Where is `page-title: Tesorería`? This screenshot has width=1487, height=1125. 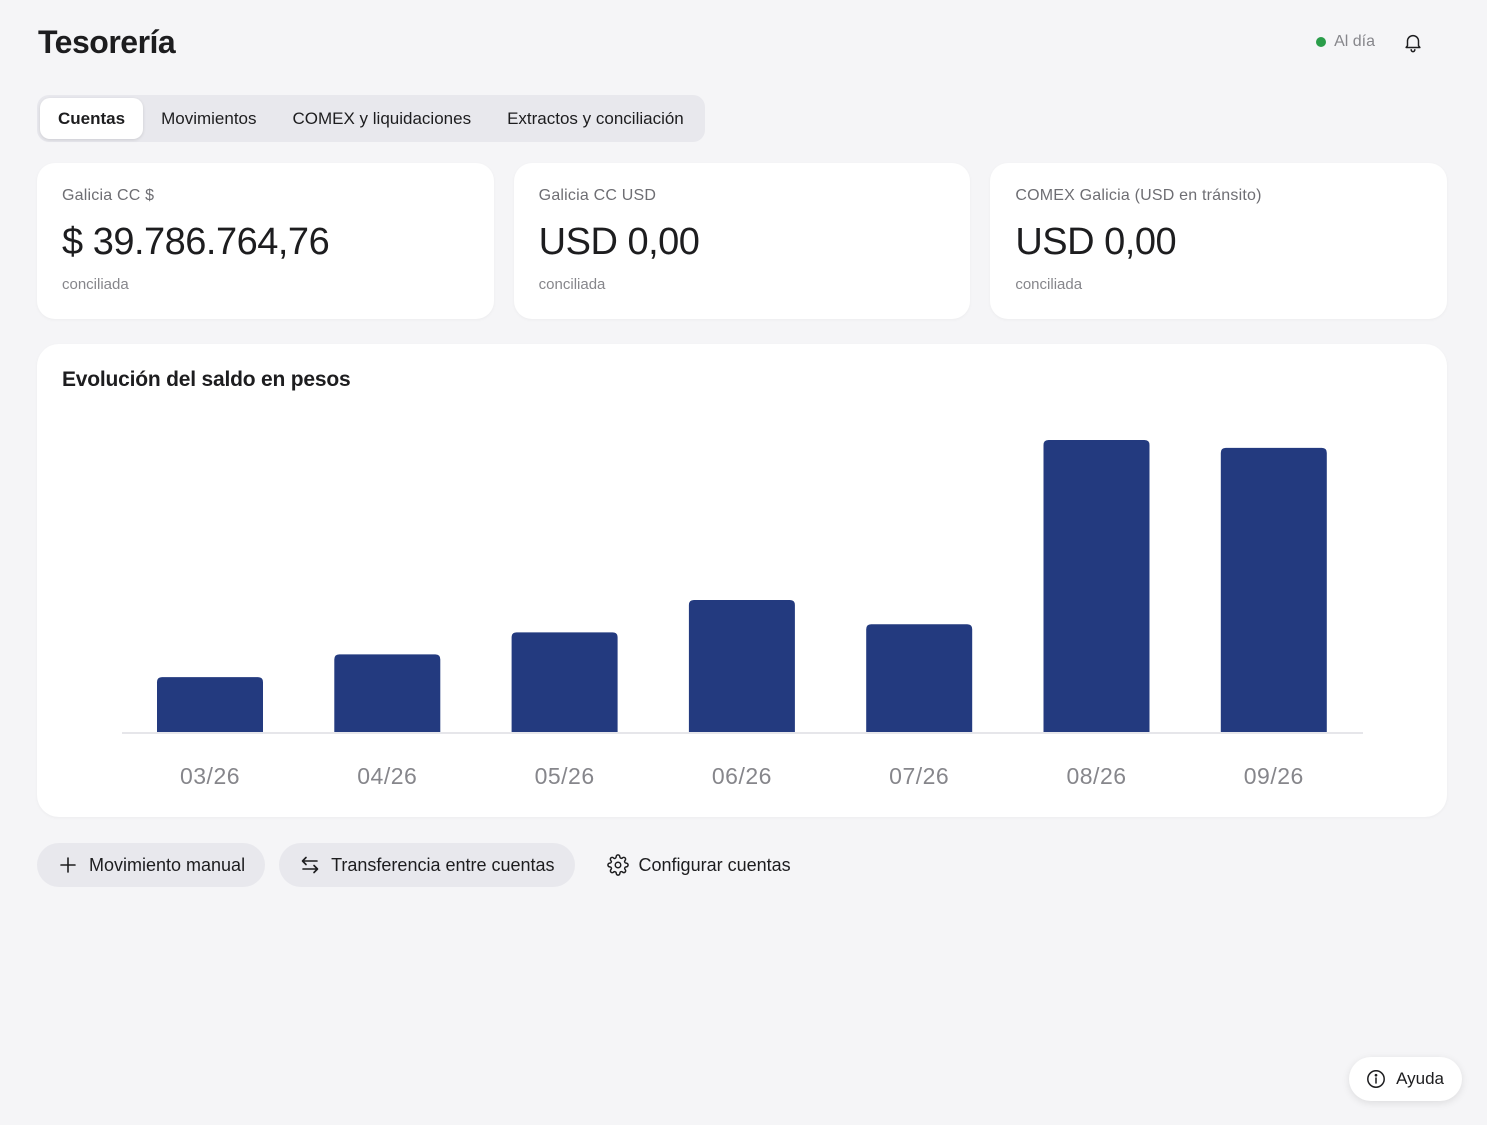 page-title: Tesorería is located at coordinates (107, 41).